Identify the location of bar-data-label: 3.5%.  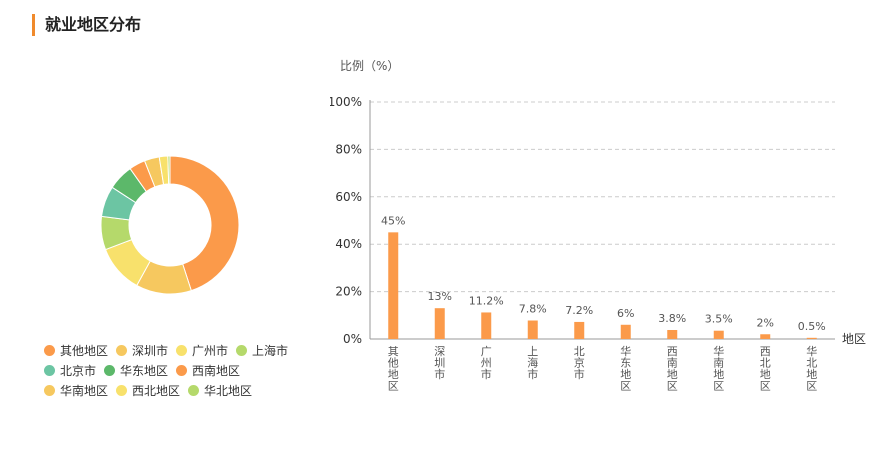
(719, 319).